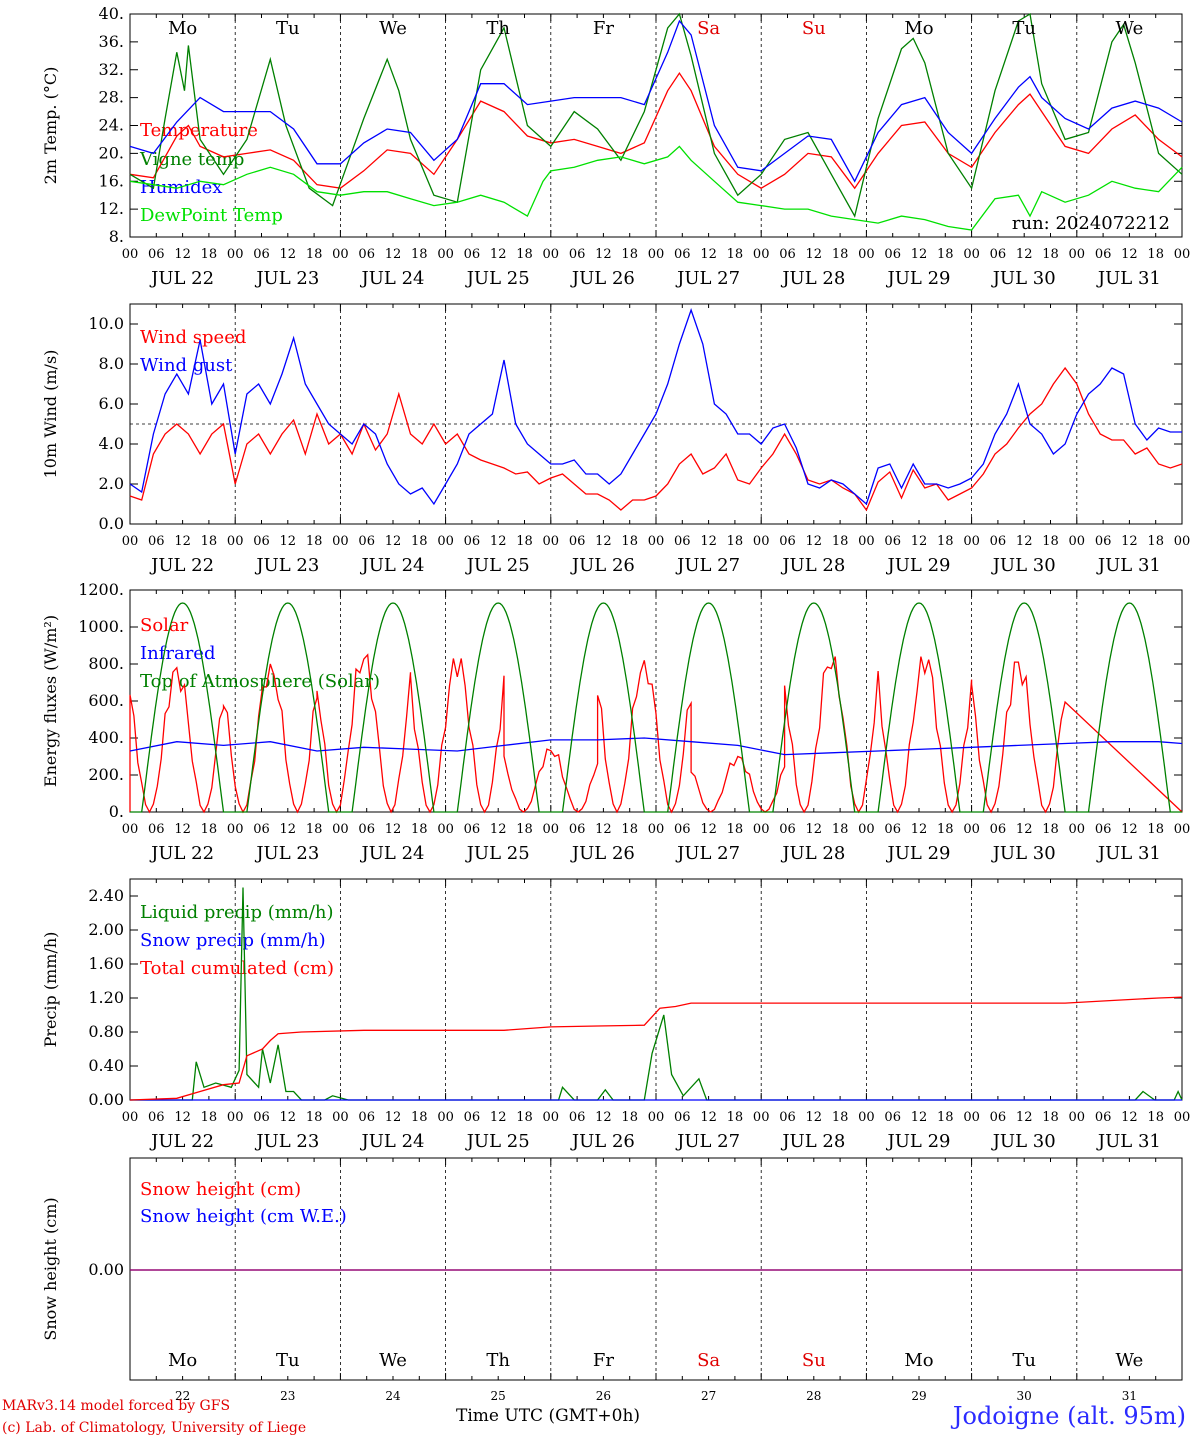 The height and width of the screenshot is (1440, 1194). What do you see at coordinates (106, 997) in the screenshot?
I see `y-tick-label: 1.20` at bounding box center [106, 997].